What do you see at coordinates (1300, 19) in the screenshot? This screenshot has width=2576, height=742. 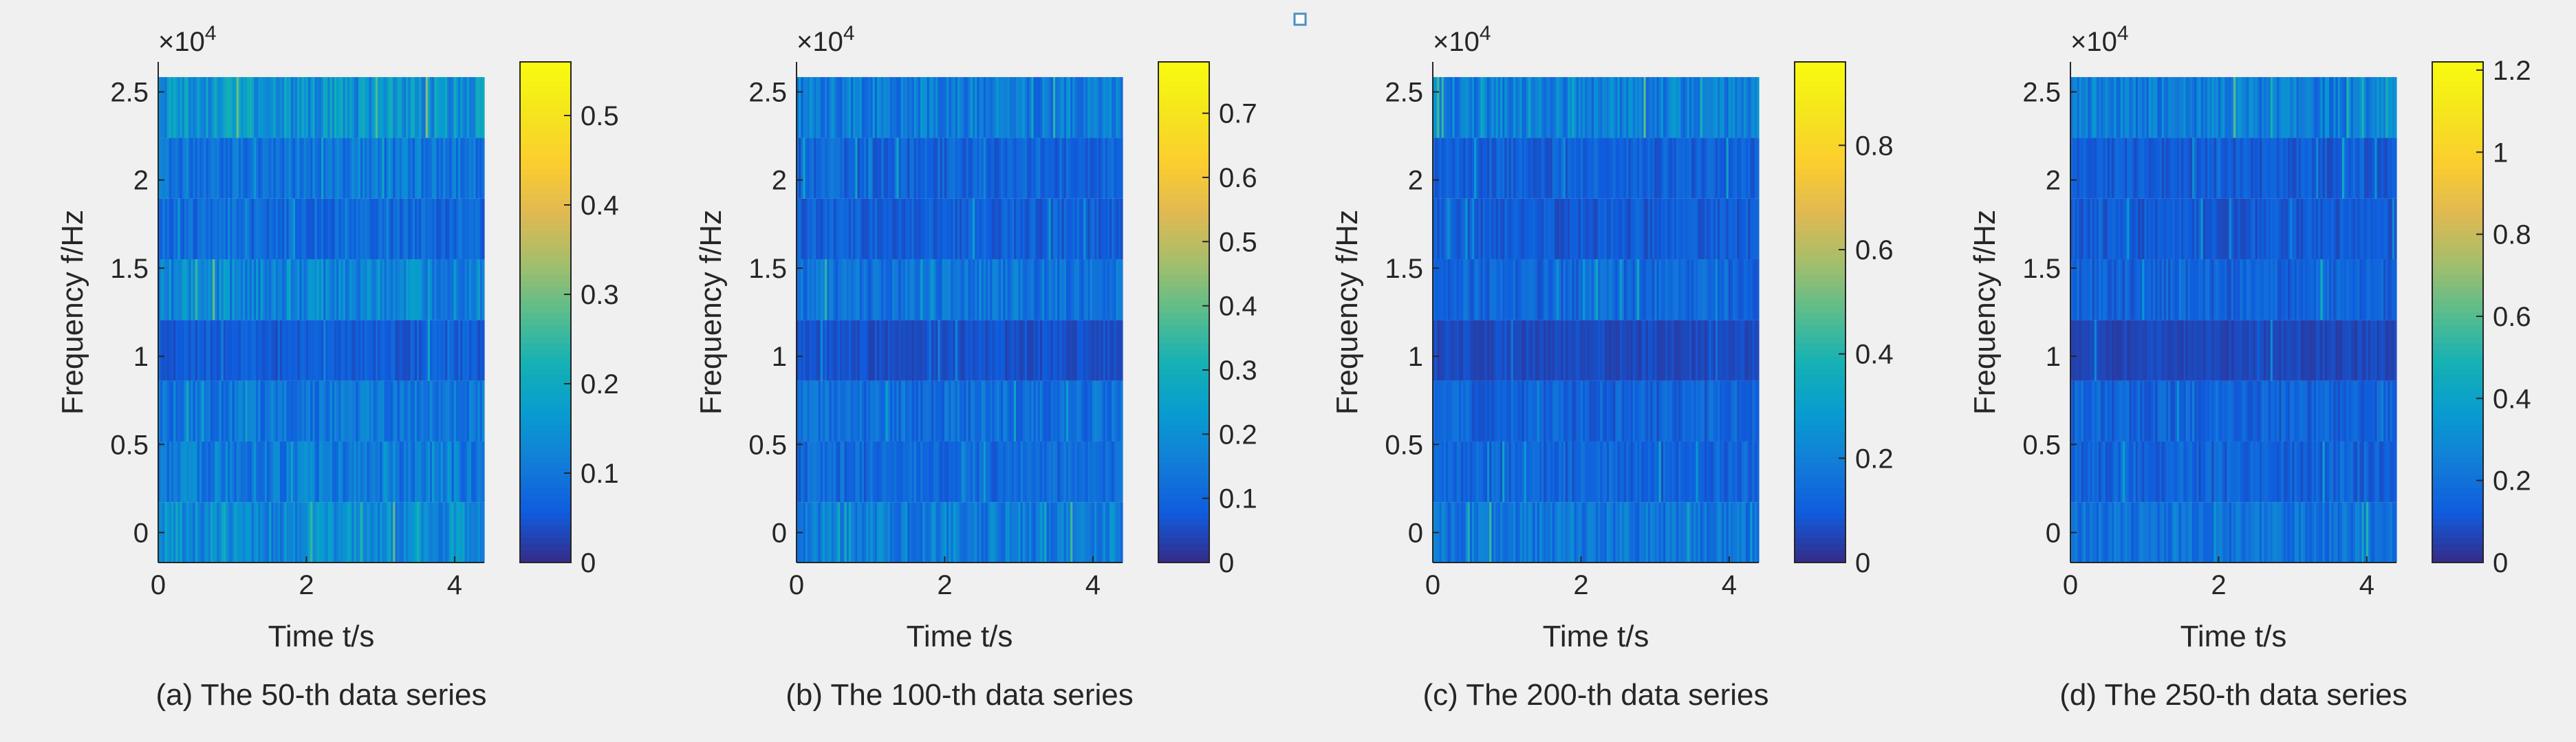 I see `selection-marker` at bounding box center [1300, 19].